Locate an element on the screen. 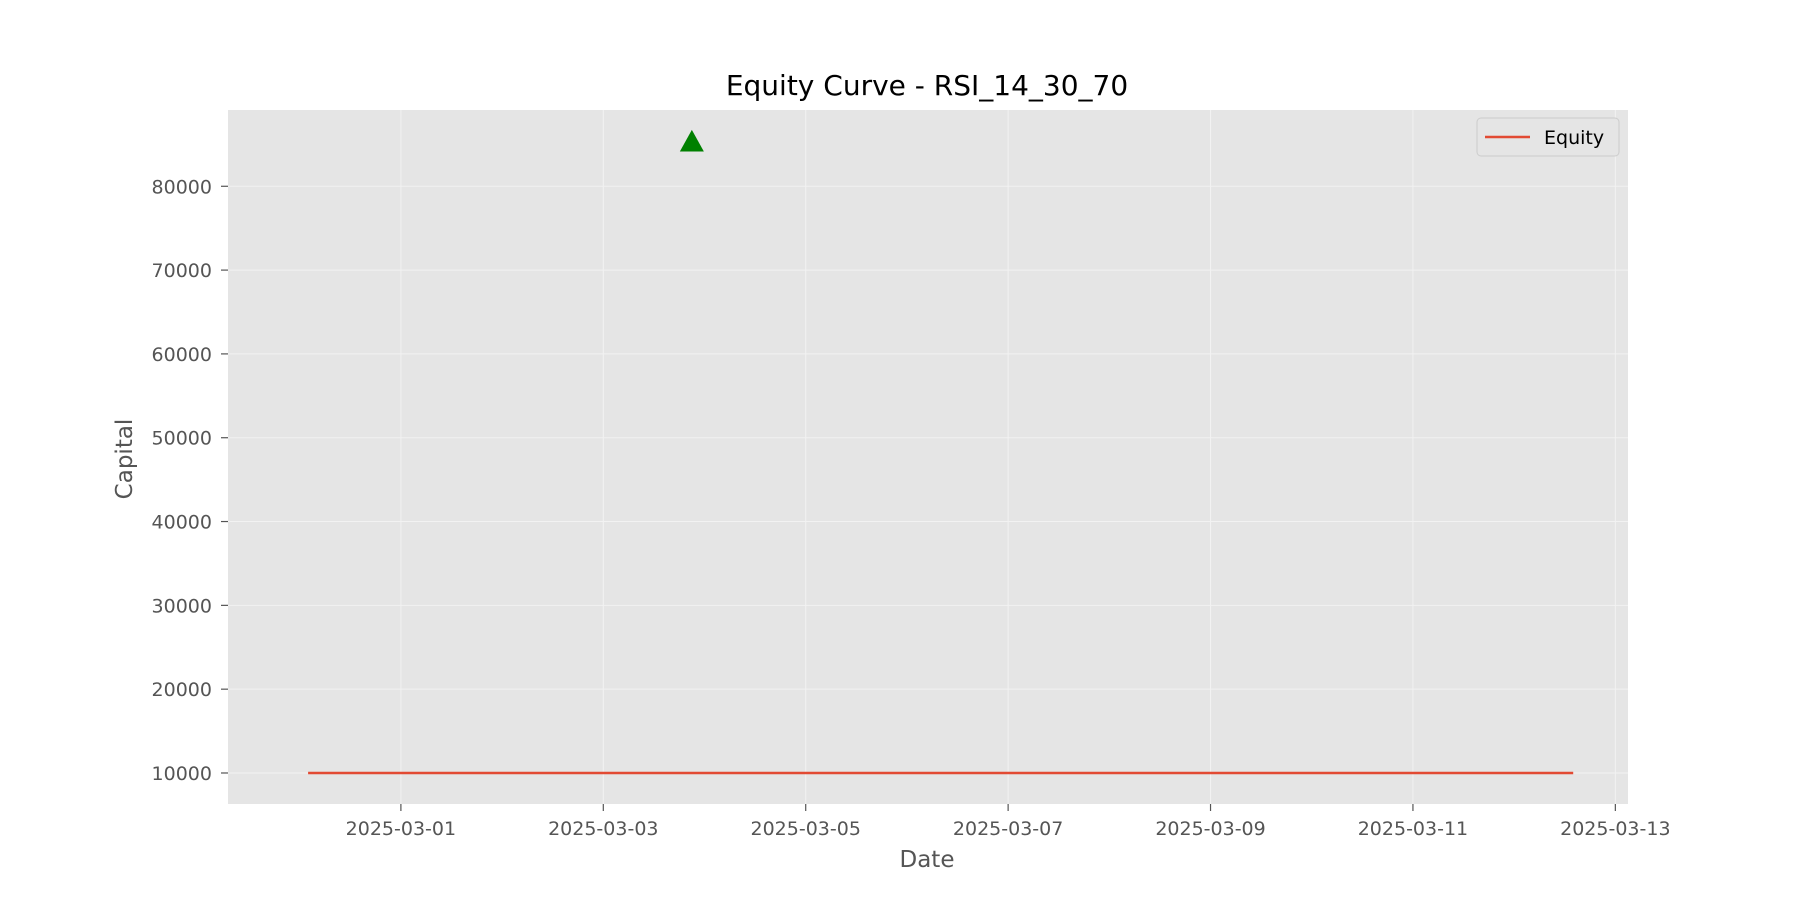 This screenshot has width=1800, height=900. y-tick-label: 60000 is located at coordinates (182, 355).